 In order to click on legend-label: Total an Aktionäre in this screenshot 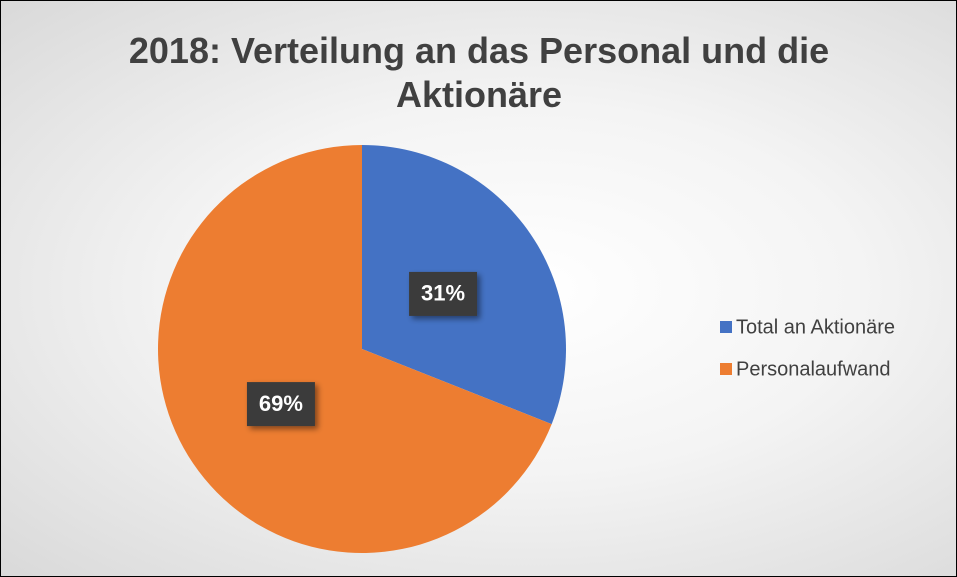, I will do `click(815, 327)`.